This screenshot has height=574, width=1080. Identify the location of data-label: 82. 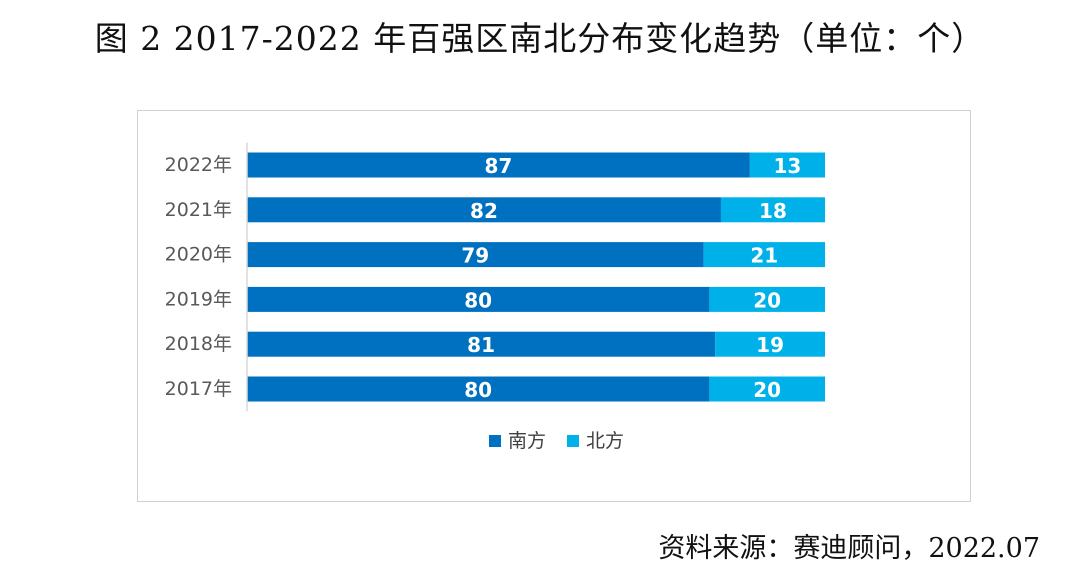
(484, 211).